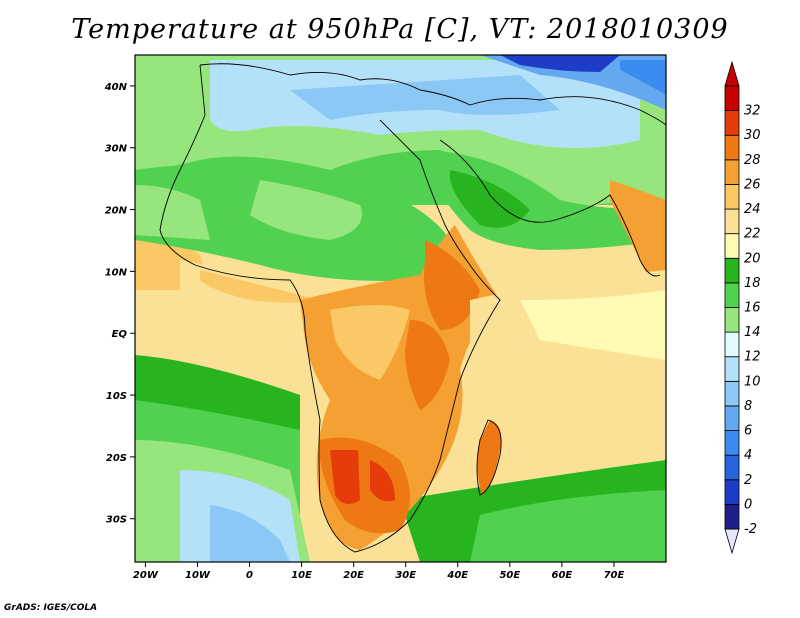 This screenshot has height=618, width=800. I want to click on colorbar-label: 28, so click(752, 160).